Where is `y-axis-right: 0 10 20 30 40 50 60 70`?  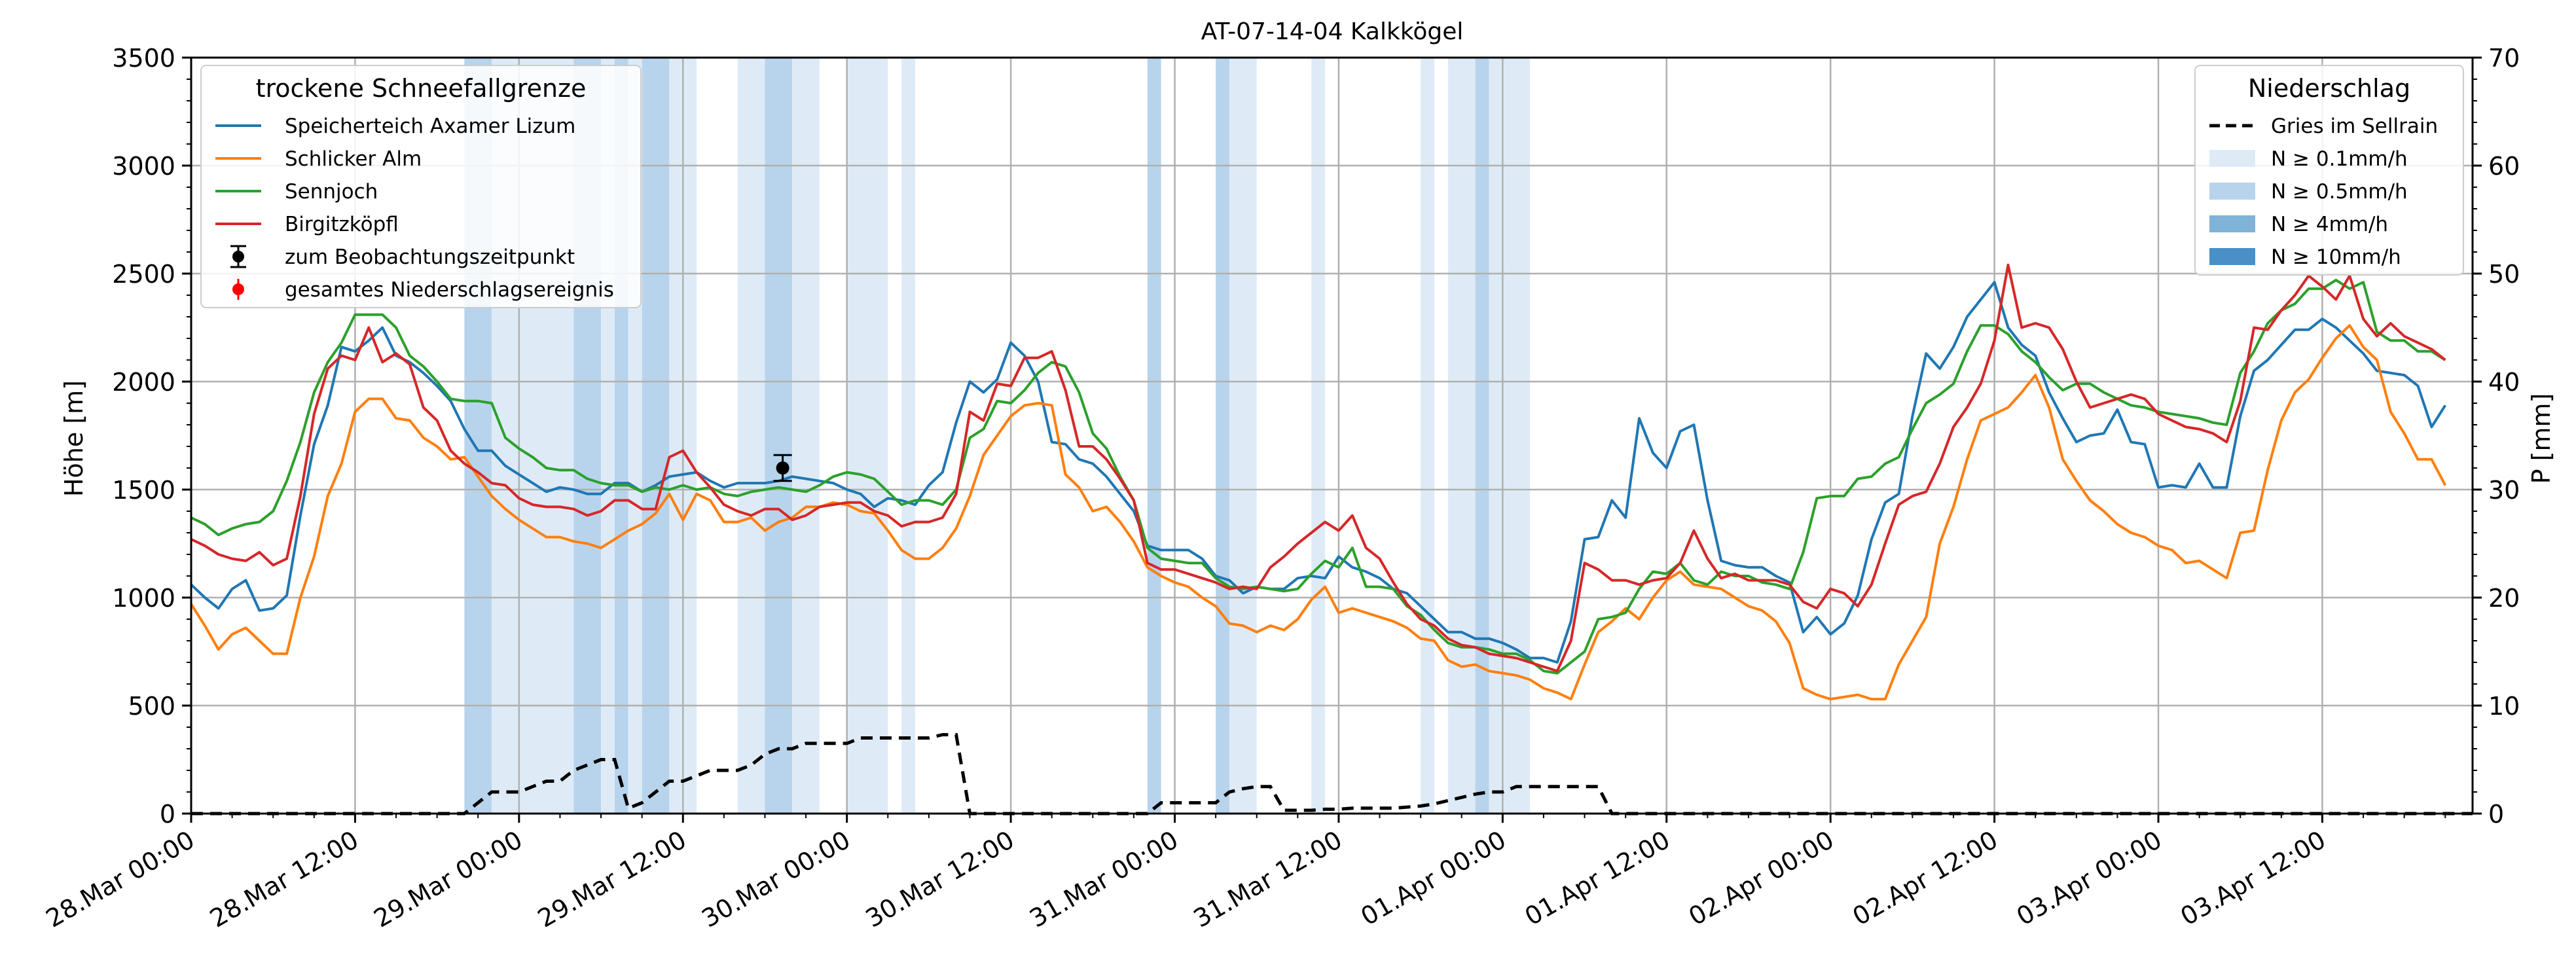
y-axis-right: 0 10 20 30 40 50 60 70 is located at coordinates (2496, 436).